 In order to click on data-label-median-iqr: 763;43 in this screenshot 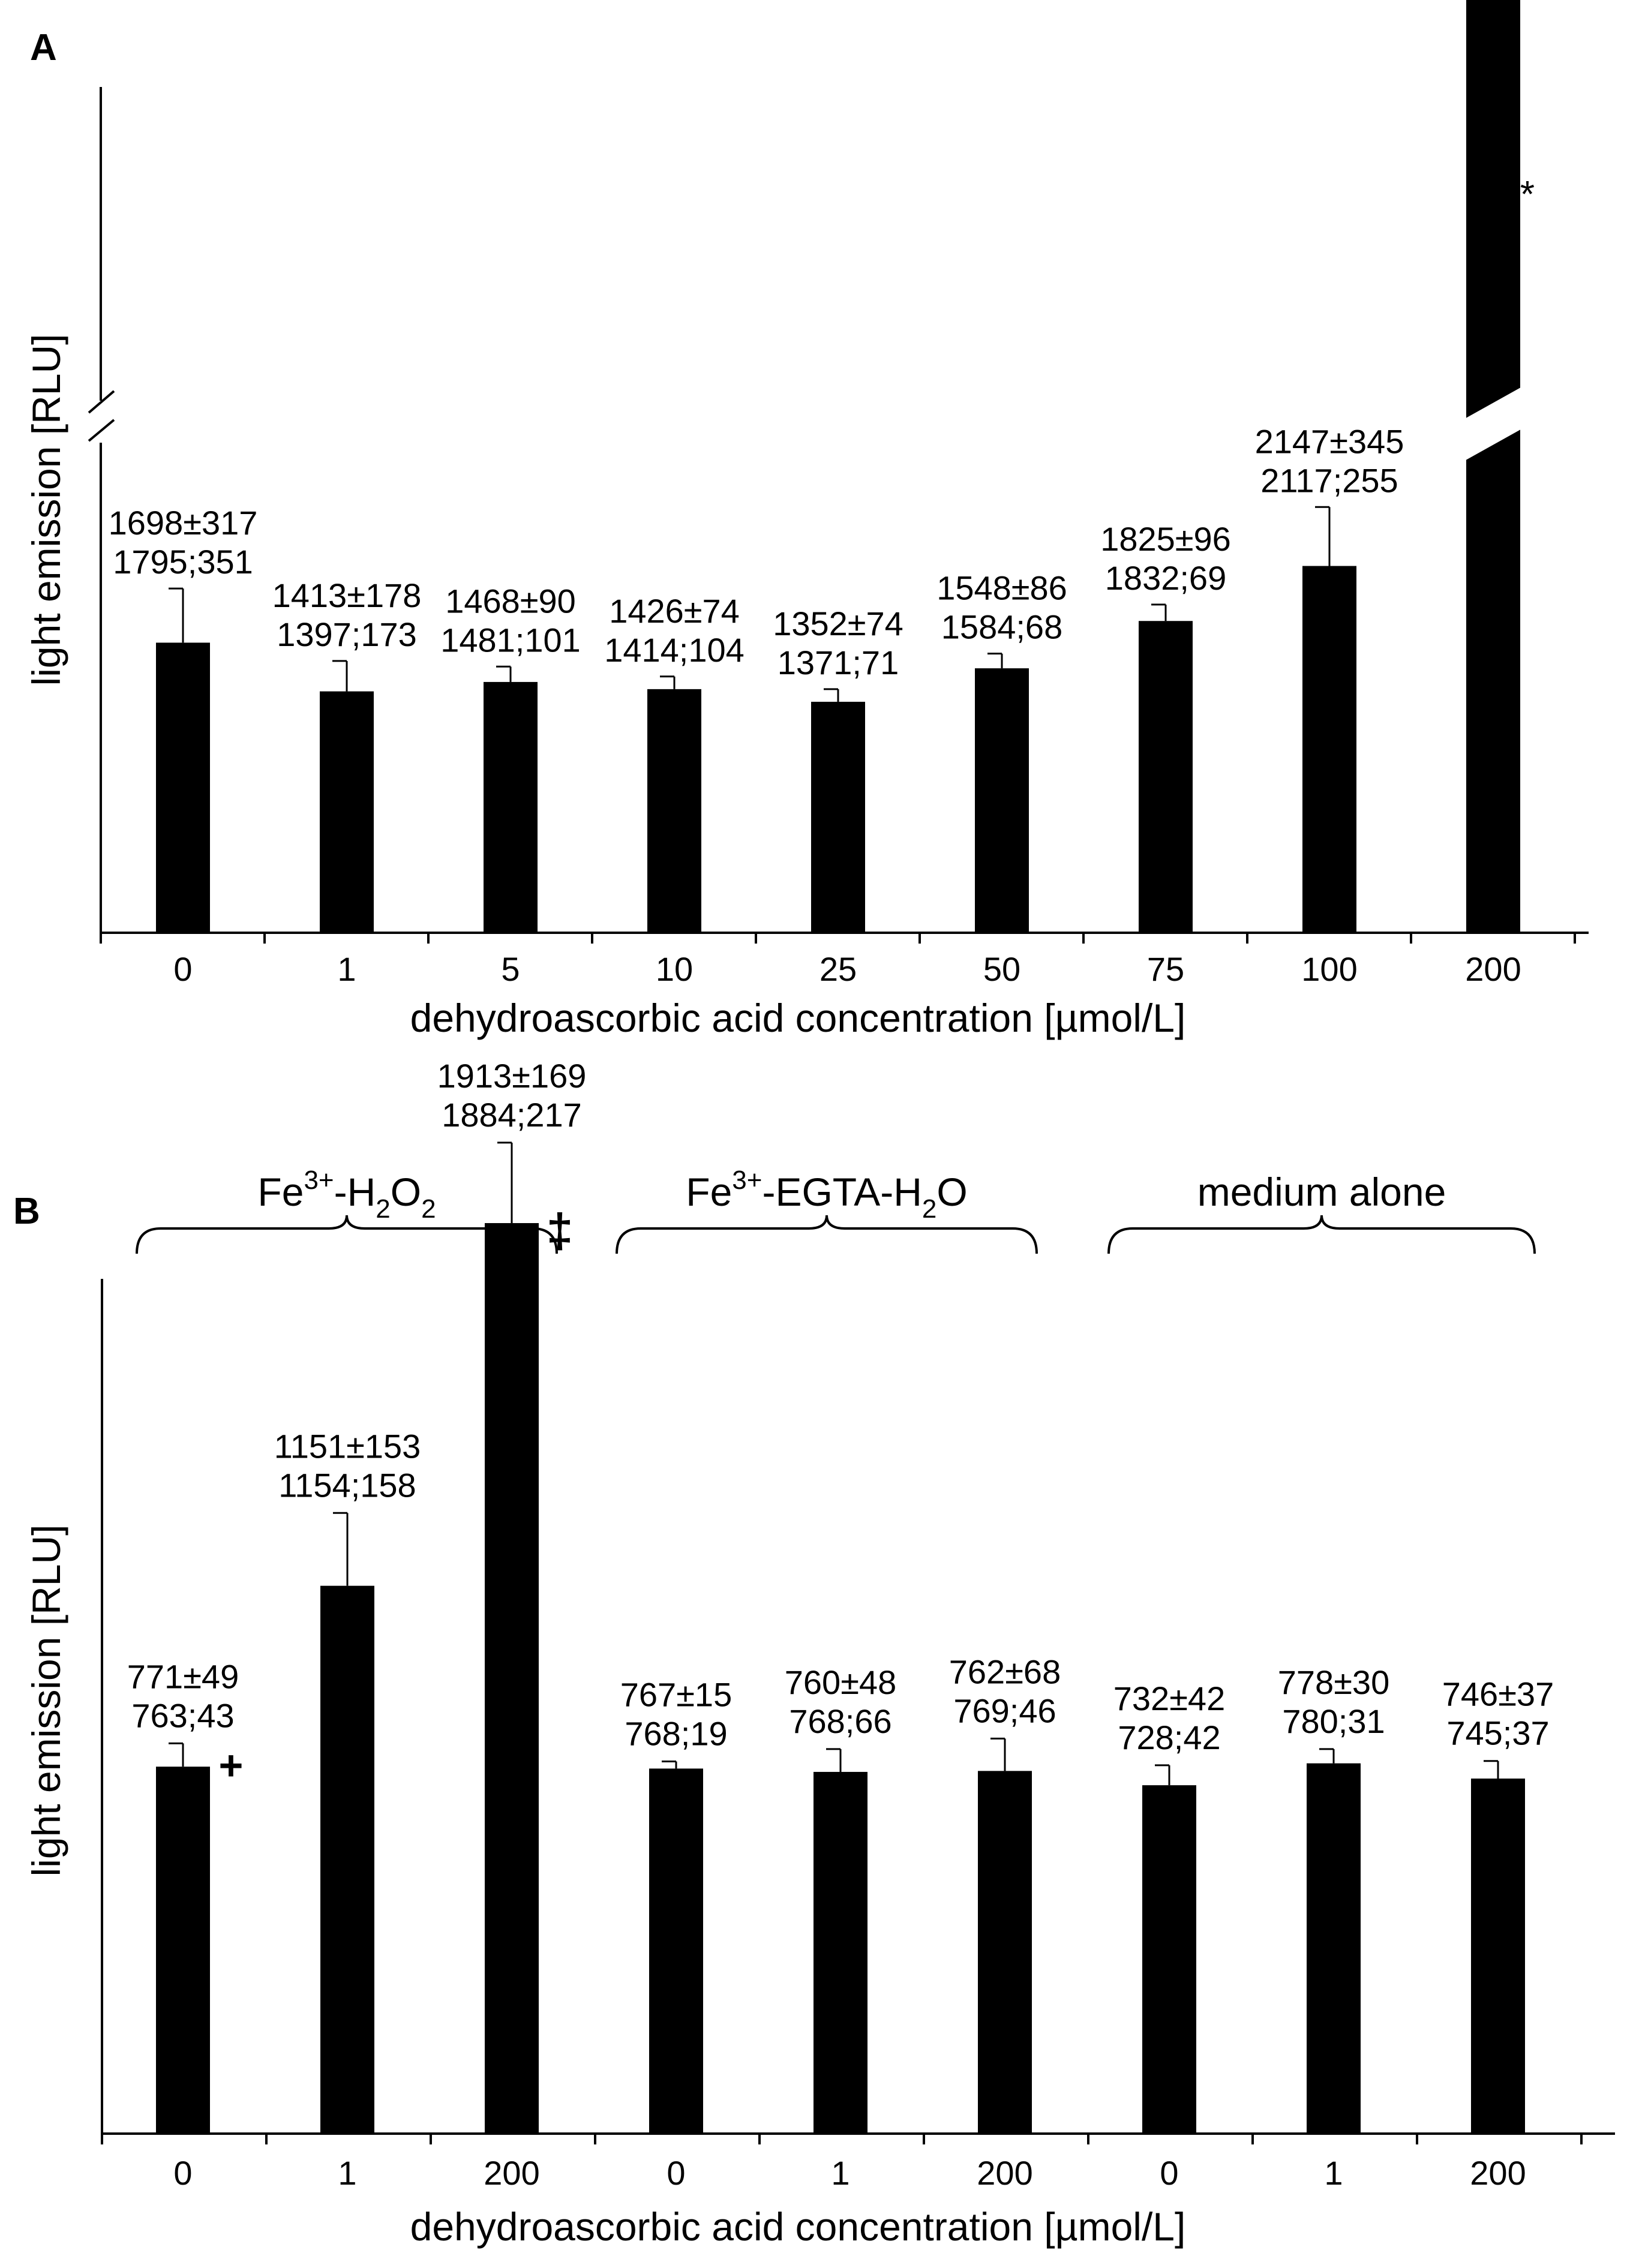, I will do `click(182, 1715)`.